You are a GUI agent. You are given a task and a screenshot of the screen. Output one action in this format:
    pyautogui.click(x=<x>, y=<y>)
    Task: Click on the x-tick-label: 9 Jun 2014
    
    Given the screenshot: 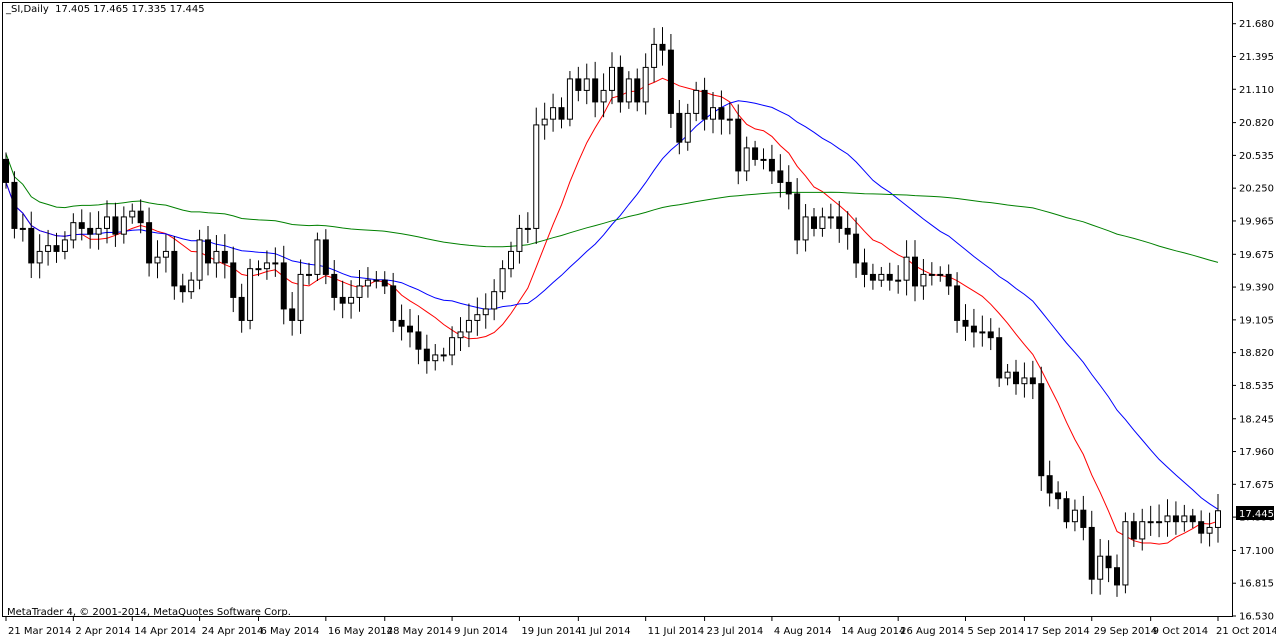 What is the action you would take?
    pyautogui.click(x=481, y=631)
    